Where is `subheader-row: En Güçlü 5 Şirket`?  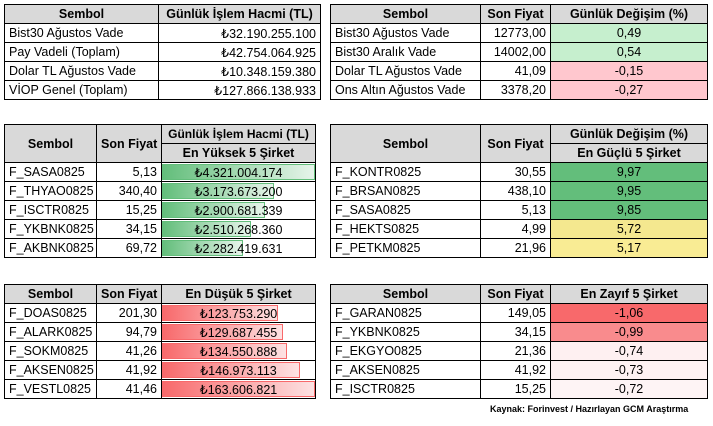
subheader-row: En Güçlü 5 Şirket is located at coordinates (519, 153).